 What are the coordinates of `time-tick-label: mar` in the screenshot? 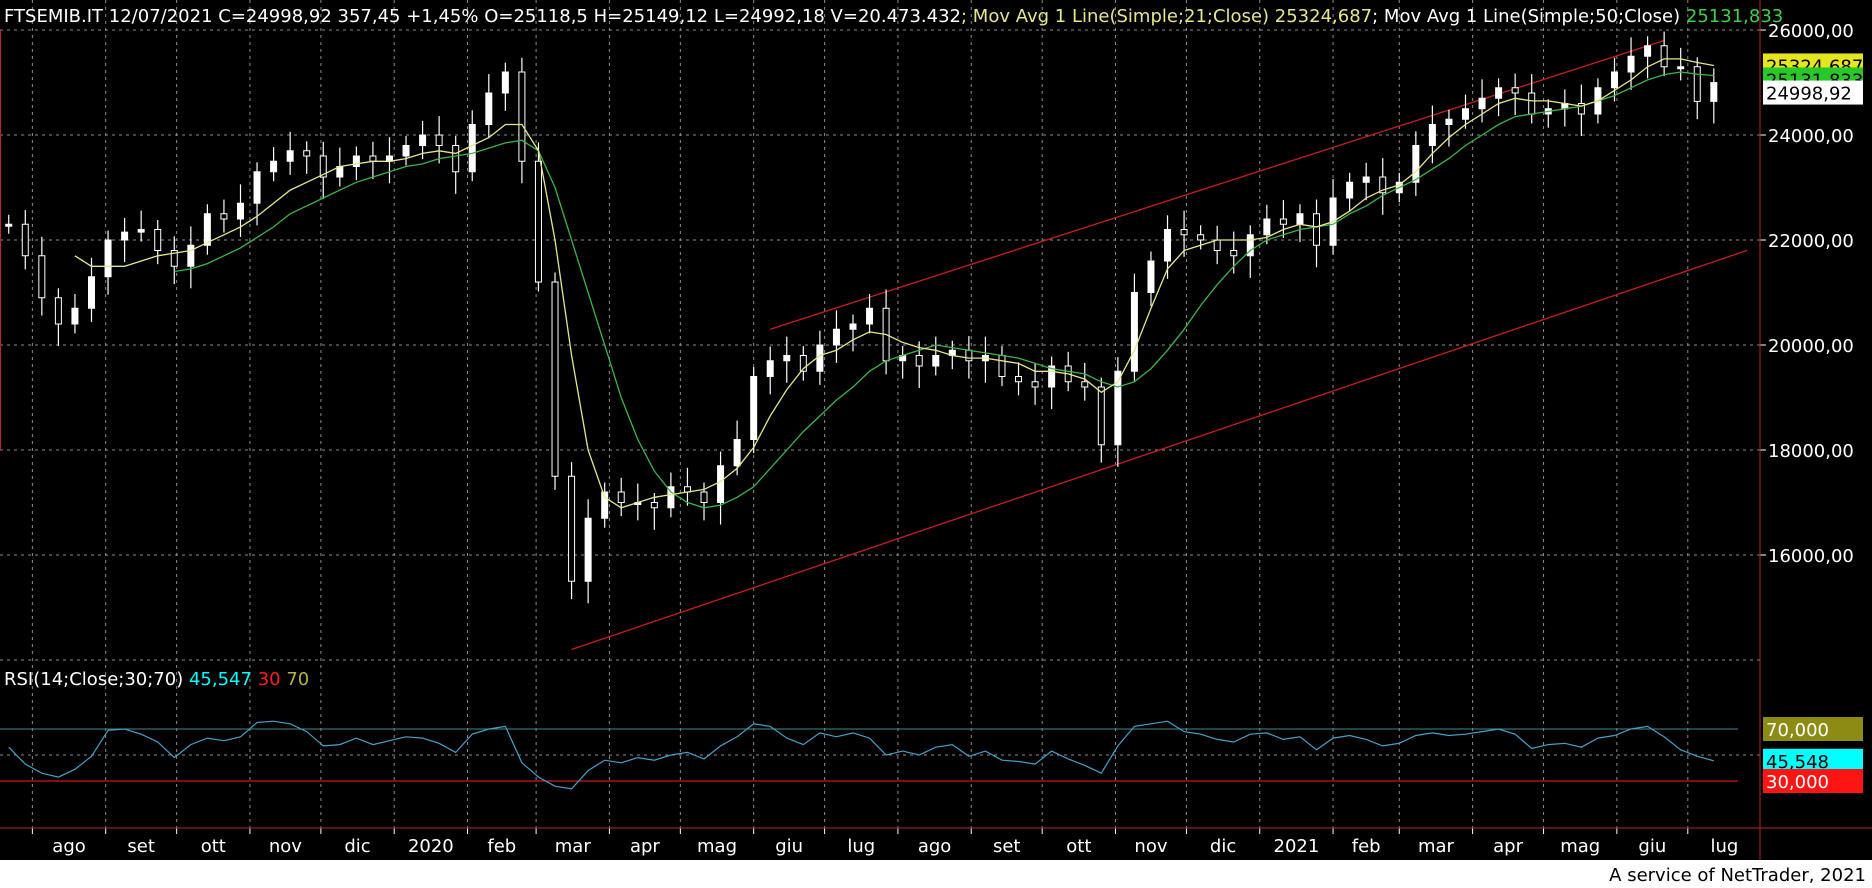 It's located at (1436, 846).